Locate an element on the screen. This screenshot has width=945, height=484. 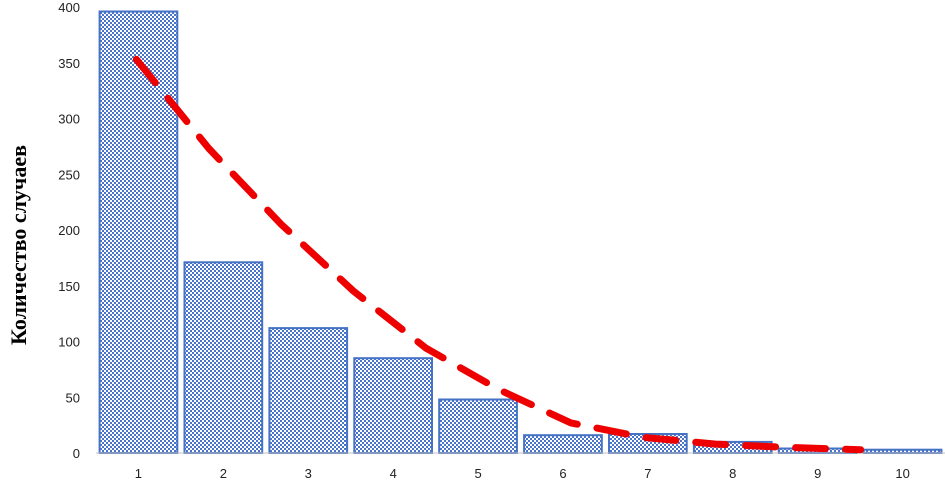
x-tick-label: 8 is located at coordinates (732, 473).